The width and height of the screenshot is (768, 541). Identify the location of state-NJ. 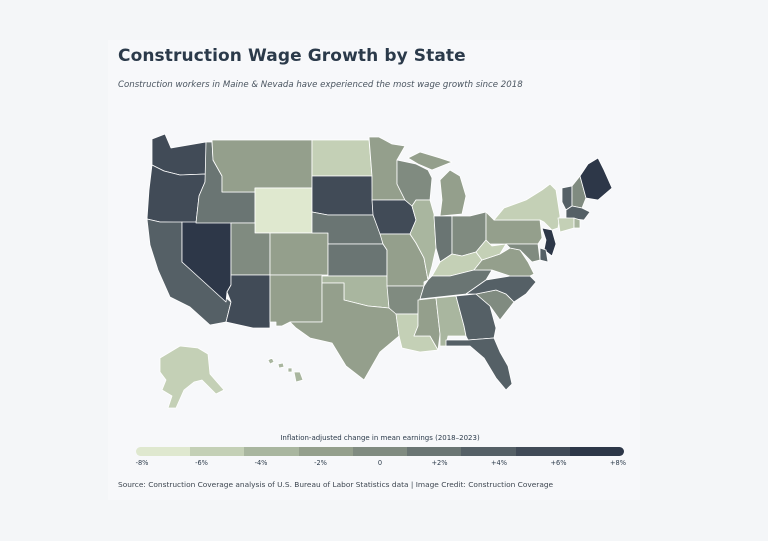
(549, 242).